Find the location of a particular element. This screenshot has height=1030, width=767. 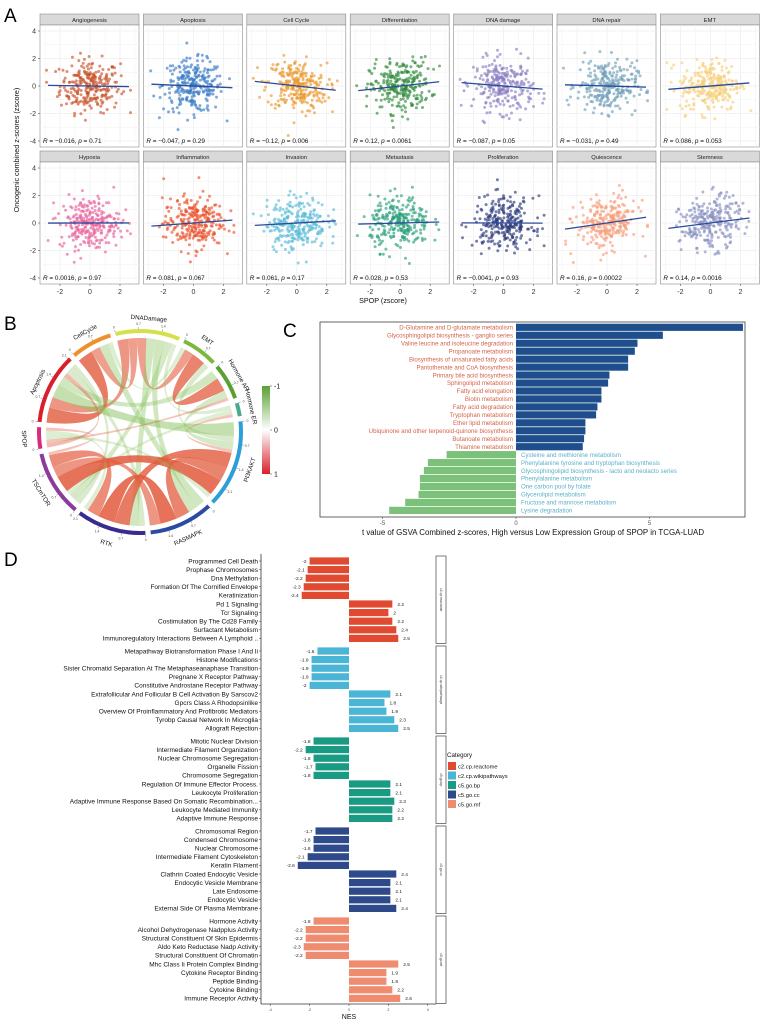

y-tick-label: -2 is located at coordinates (33, 251).